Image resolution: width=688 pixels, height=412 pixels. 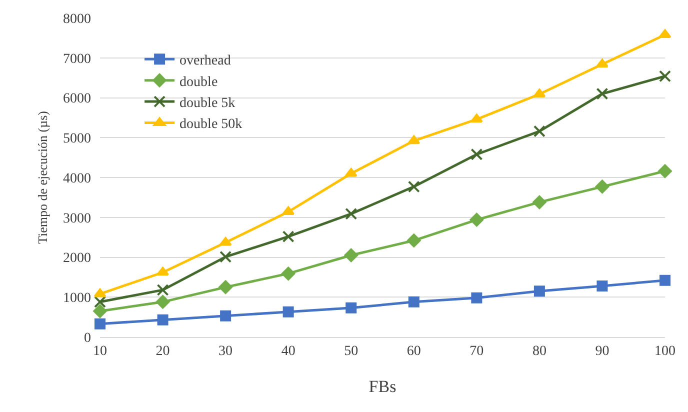 I want to click on y-axis-title: Tiempo de ejecución (µs), so click(x=42, y=177).